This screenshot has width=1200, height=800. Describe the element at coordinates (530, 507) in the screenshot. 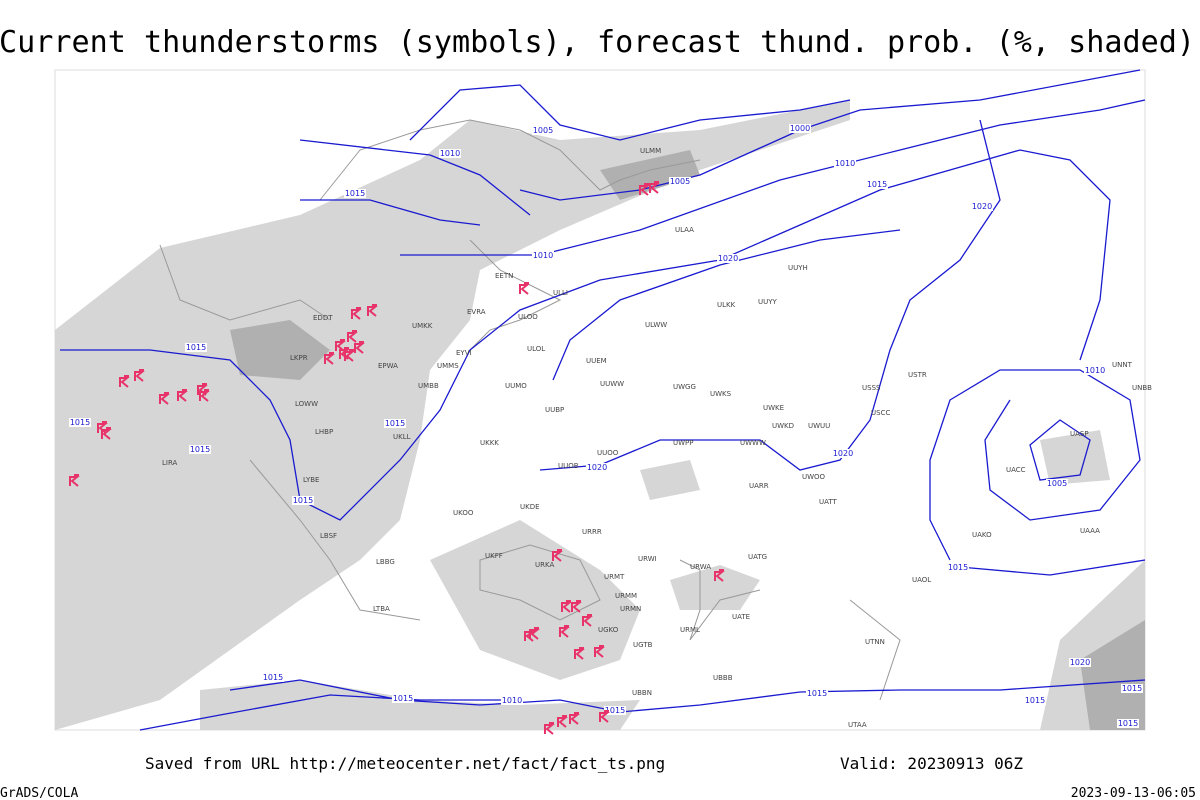

I see `station-label: UKDE` at that location.